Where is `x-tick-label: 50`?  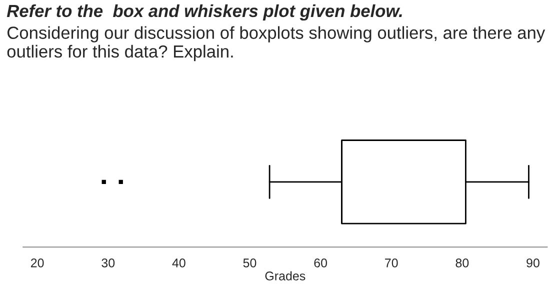
x-tick-label: 50 is located at coordinates (249, 263).